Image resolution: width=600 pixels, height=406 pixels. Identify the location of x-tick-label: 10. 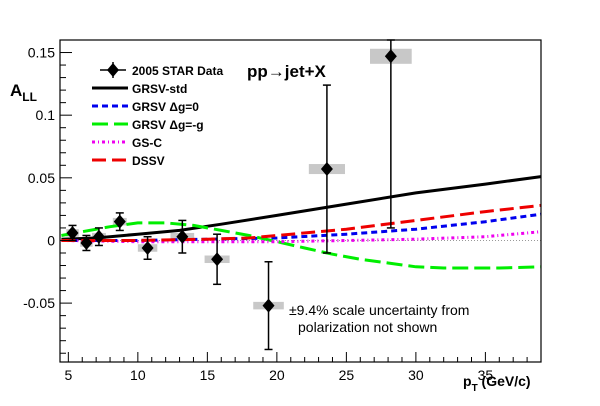
(138, 375).